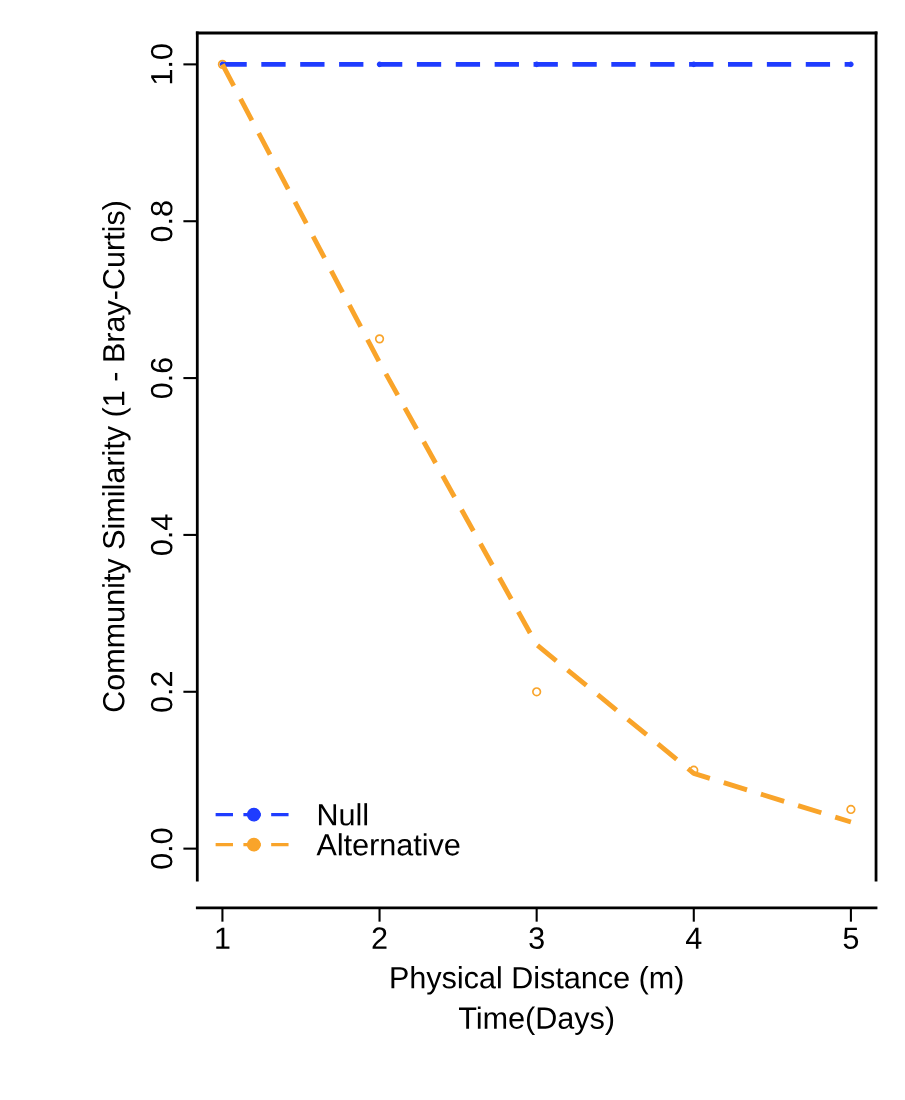 Image resolution: width=905 pixels, height=1100 pixels. Describe the element at coordinates (536, 1020) in the screenshot. I see `text: Time(Days)` at that location.